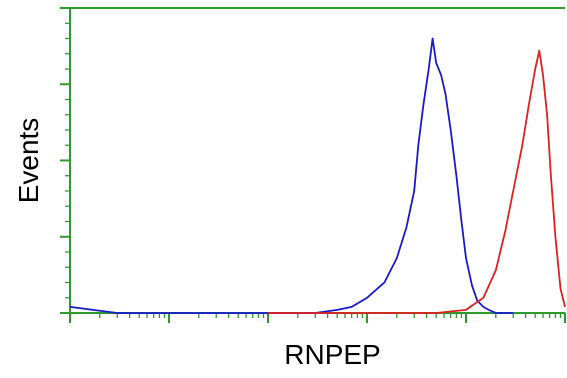 The image size is (567, 378). What do you see at coordinates (28, 161) in the screenshot?
I see `y-axis-label: Events` at bounding box center [28, 161].